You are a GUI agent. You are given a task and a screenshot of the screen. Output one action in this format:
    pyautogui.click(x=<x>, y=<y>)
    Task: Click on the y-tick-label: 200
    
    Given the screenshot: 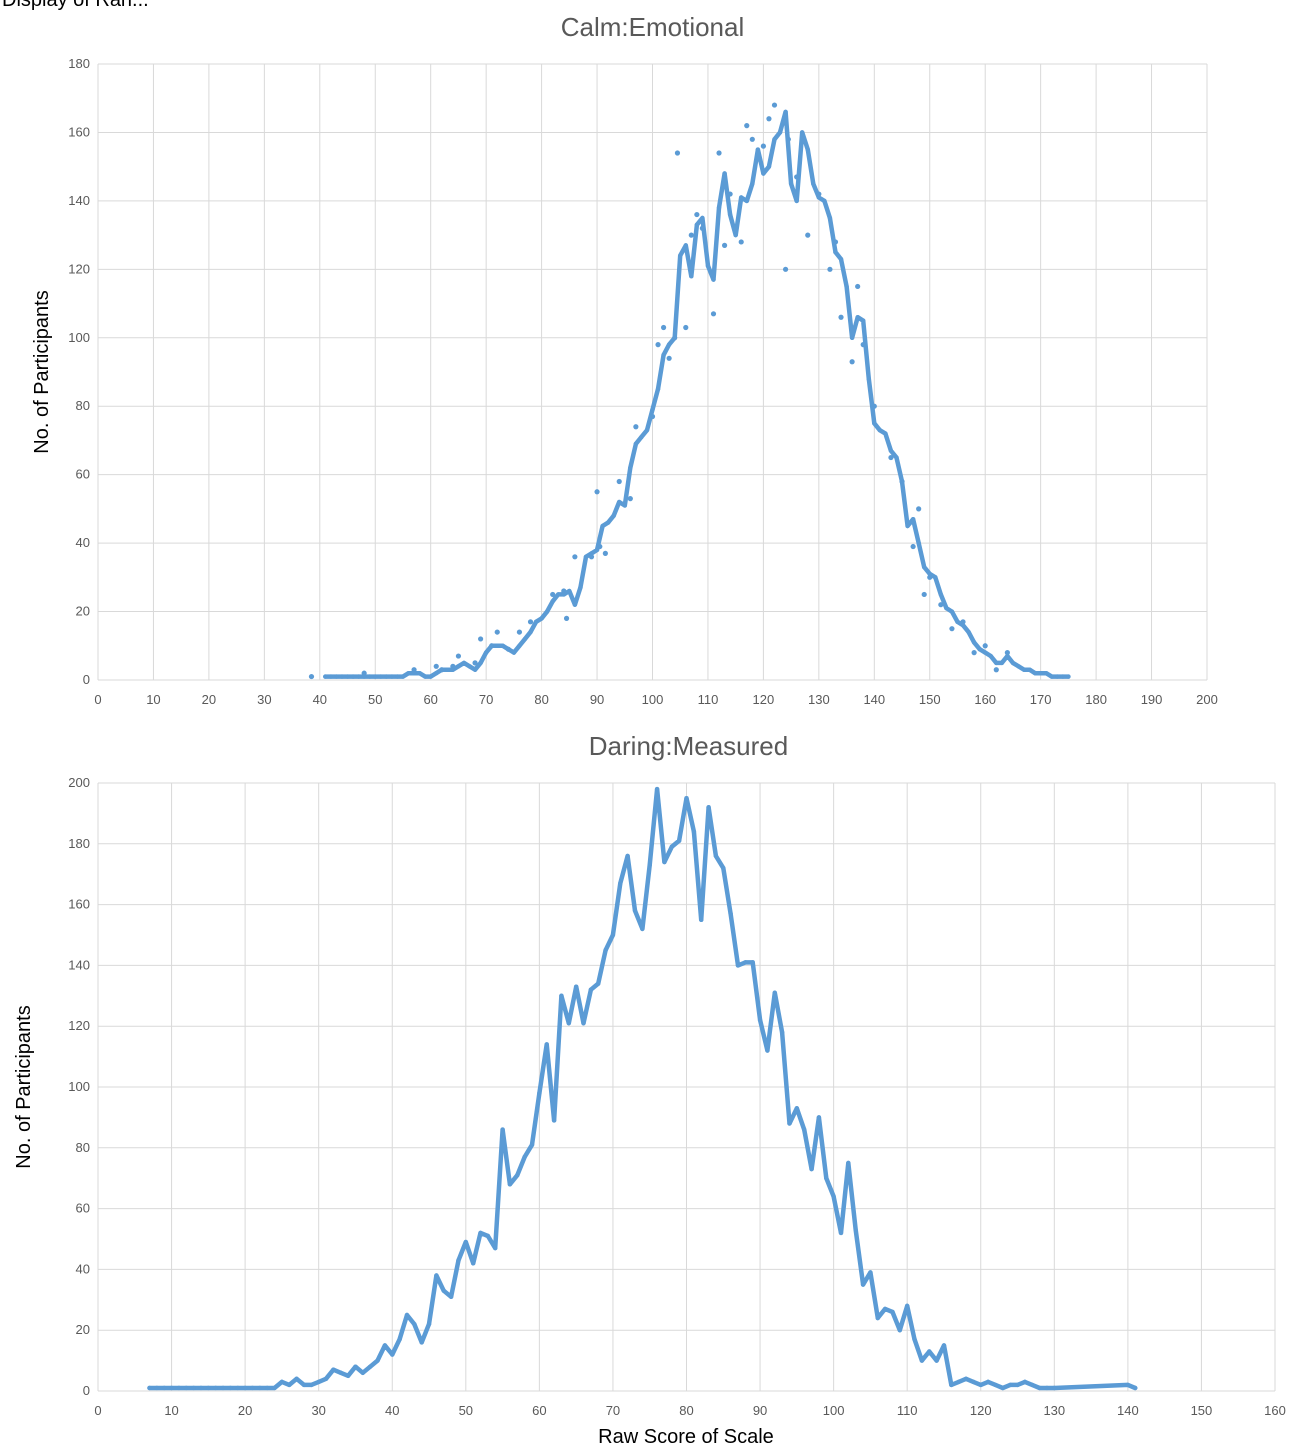 What is the action you would take?
    pyautogui.click(x=79, y=782)
    